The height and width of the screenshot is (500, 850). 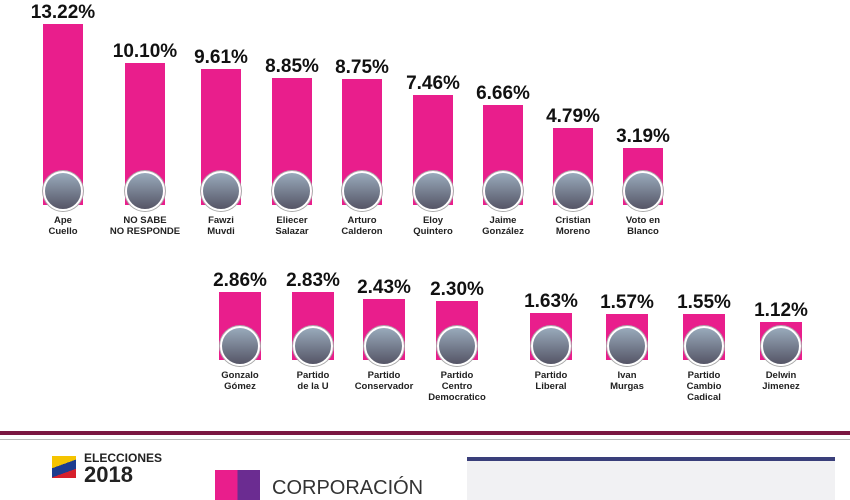 What do you see at coordinates (651, 478) in the screenshot?
I see `partner-panel` at bounding box center [651, 478].